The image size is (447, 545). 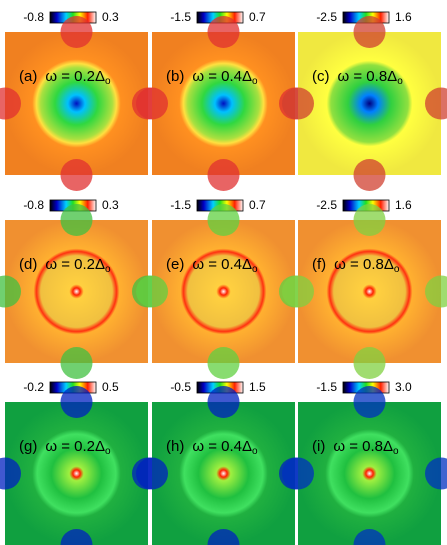 I want to click on panel-label: (g) ω = 0.2Δo, so click(x=65, y=447).